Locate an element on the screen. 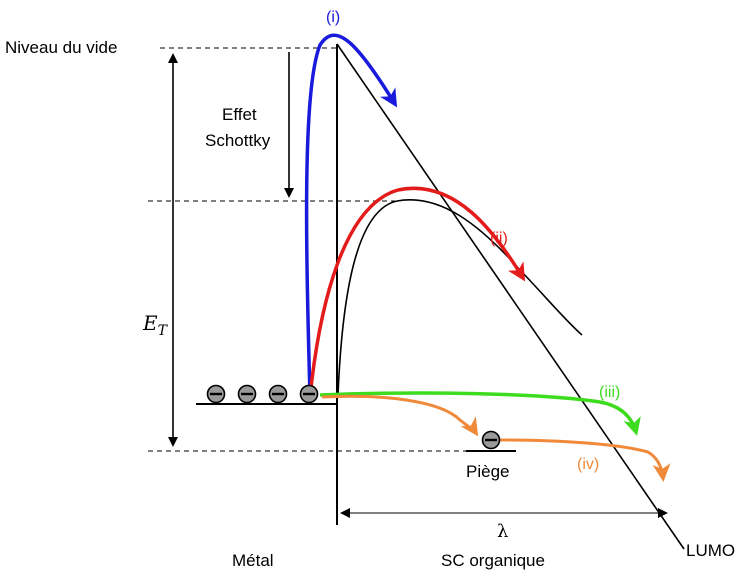  process-iv-arrow-second is located at coordinates (585, 460).